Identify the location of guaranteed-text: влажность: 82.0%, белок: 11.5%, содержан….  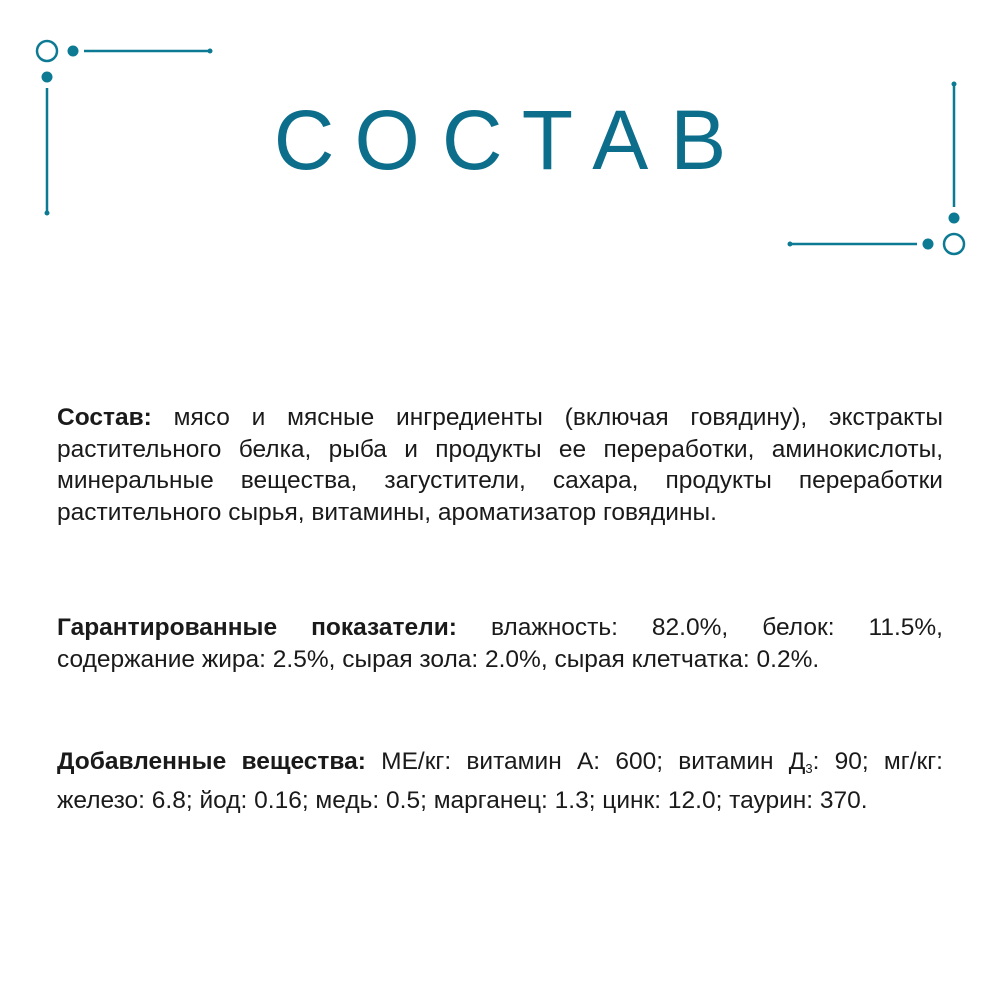
(500, 643).